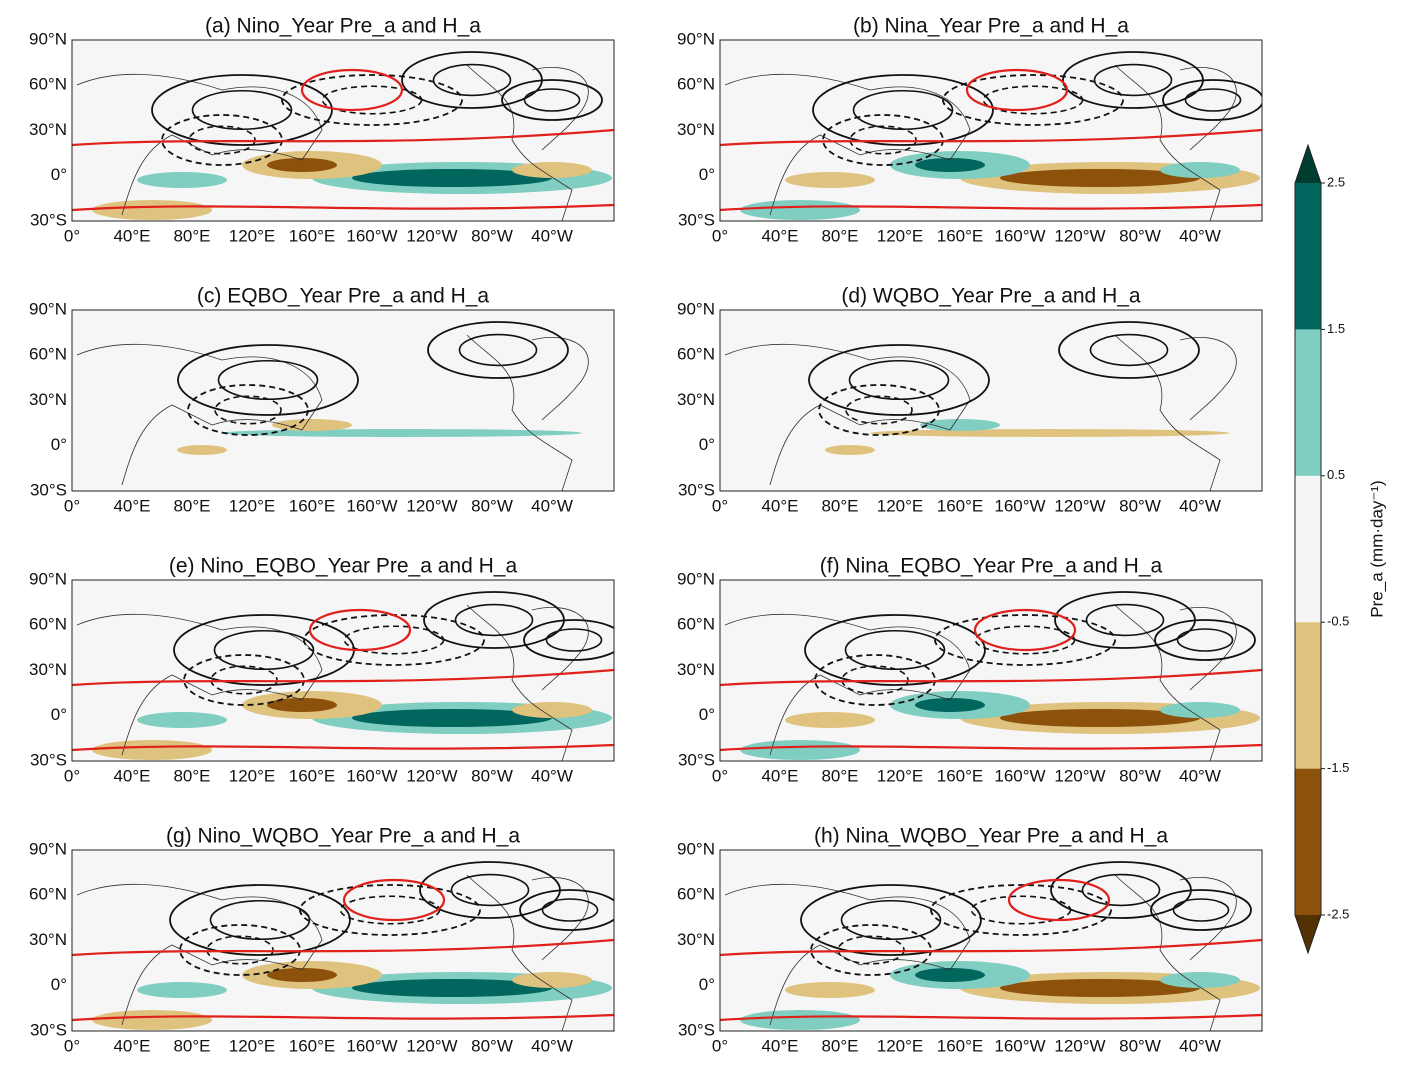 This screenshot has height=1073, width=1403. Describe the element at coordinates (343, 566) in the screenshot. I see `panel-title: (e) Nino_EQBO_Year Pre_a and H_a` at that location.